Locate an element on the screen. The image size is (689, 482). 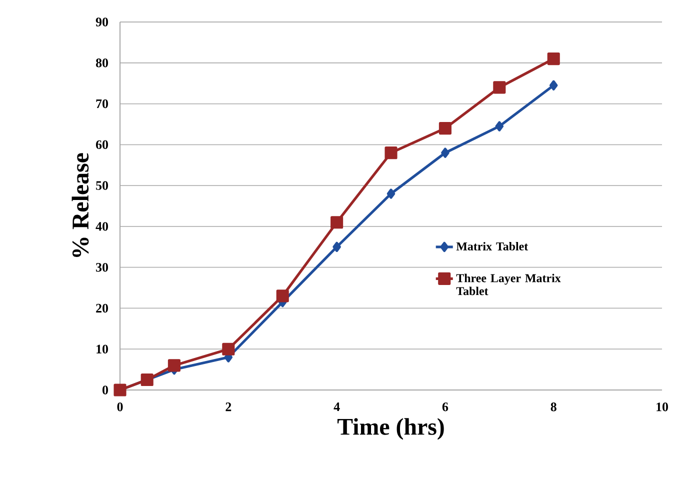
y-axis-title: % Release is located at coordinates (80, 205).